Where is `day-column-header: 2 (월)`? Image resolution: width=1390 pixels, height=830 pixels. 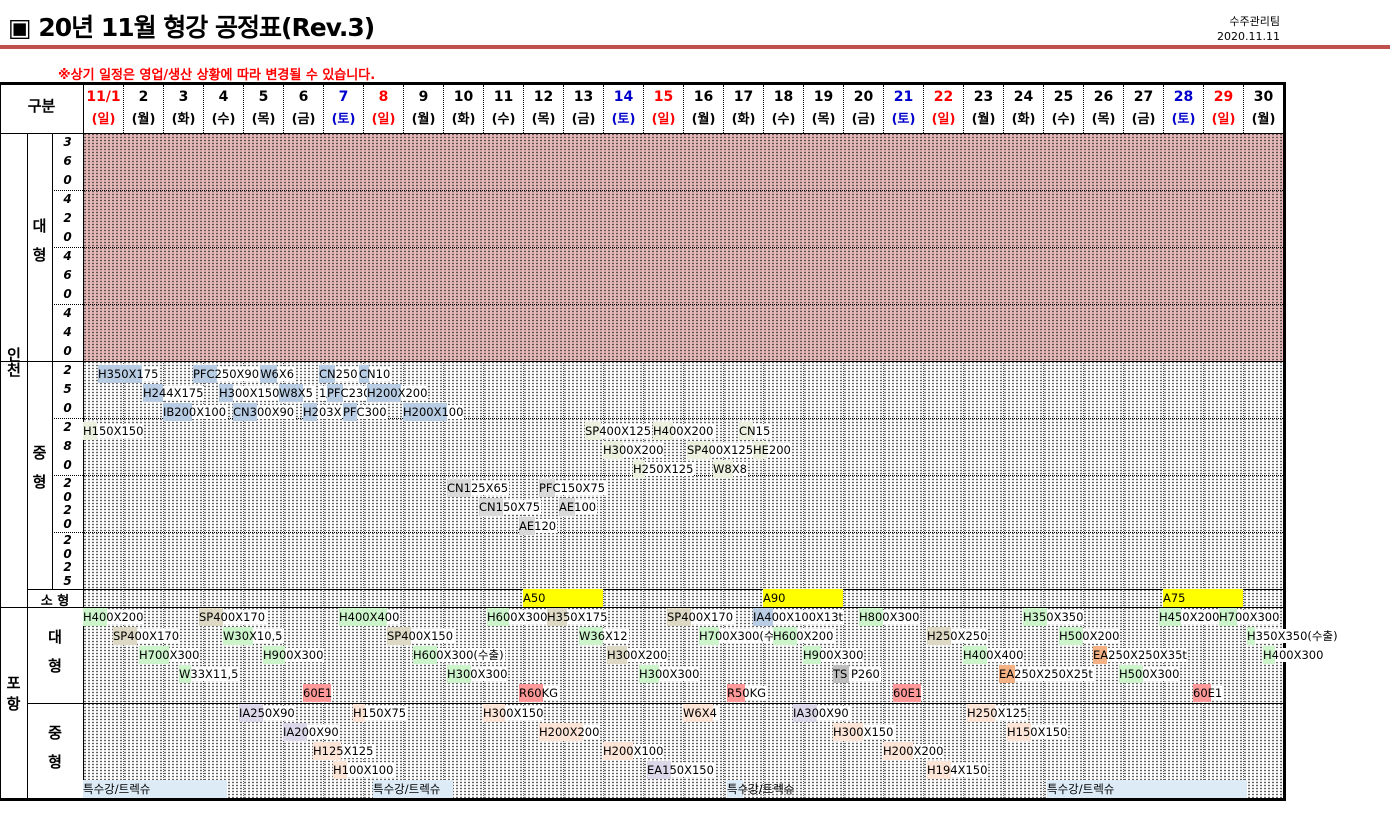
day-column-header: 2 (월) is located at coordinates (143, 441).